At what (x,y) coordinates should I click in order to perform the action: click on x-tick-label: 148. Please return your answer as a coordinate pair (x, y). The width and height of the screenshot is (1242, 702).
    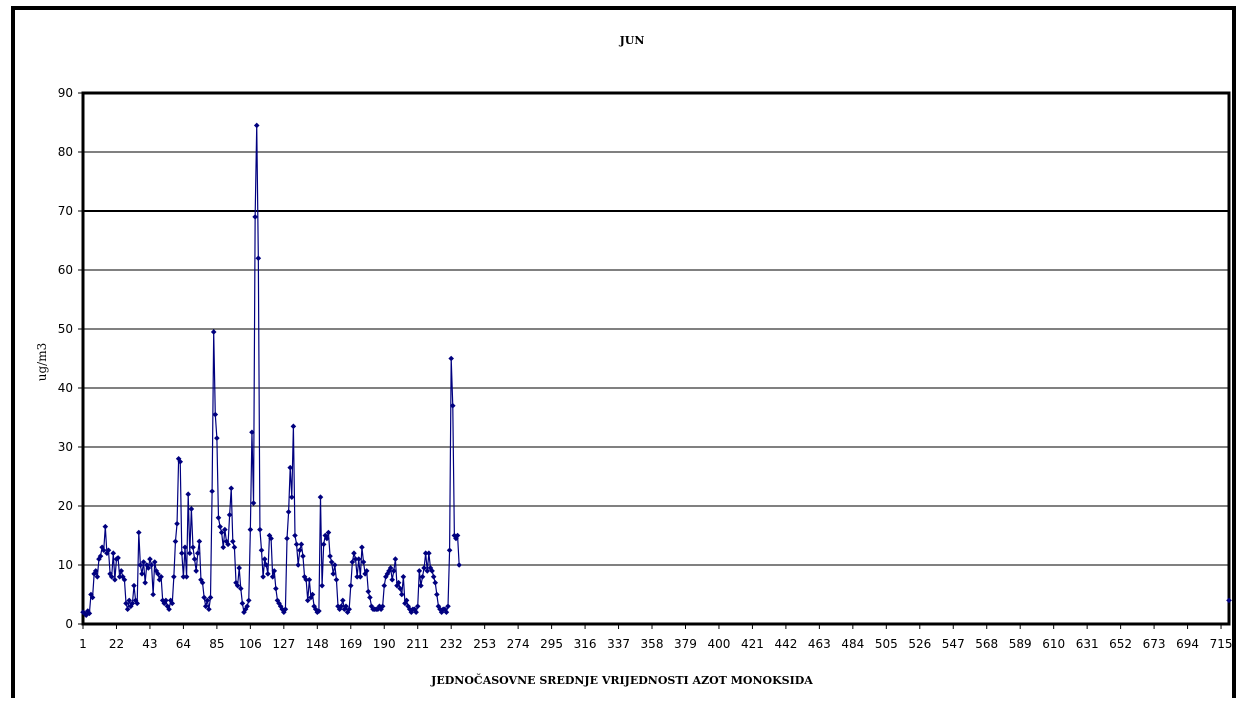
    Looking at the image, I should click on (317, 644).